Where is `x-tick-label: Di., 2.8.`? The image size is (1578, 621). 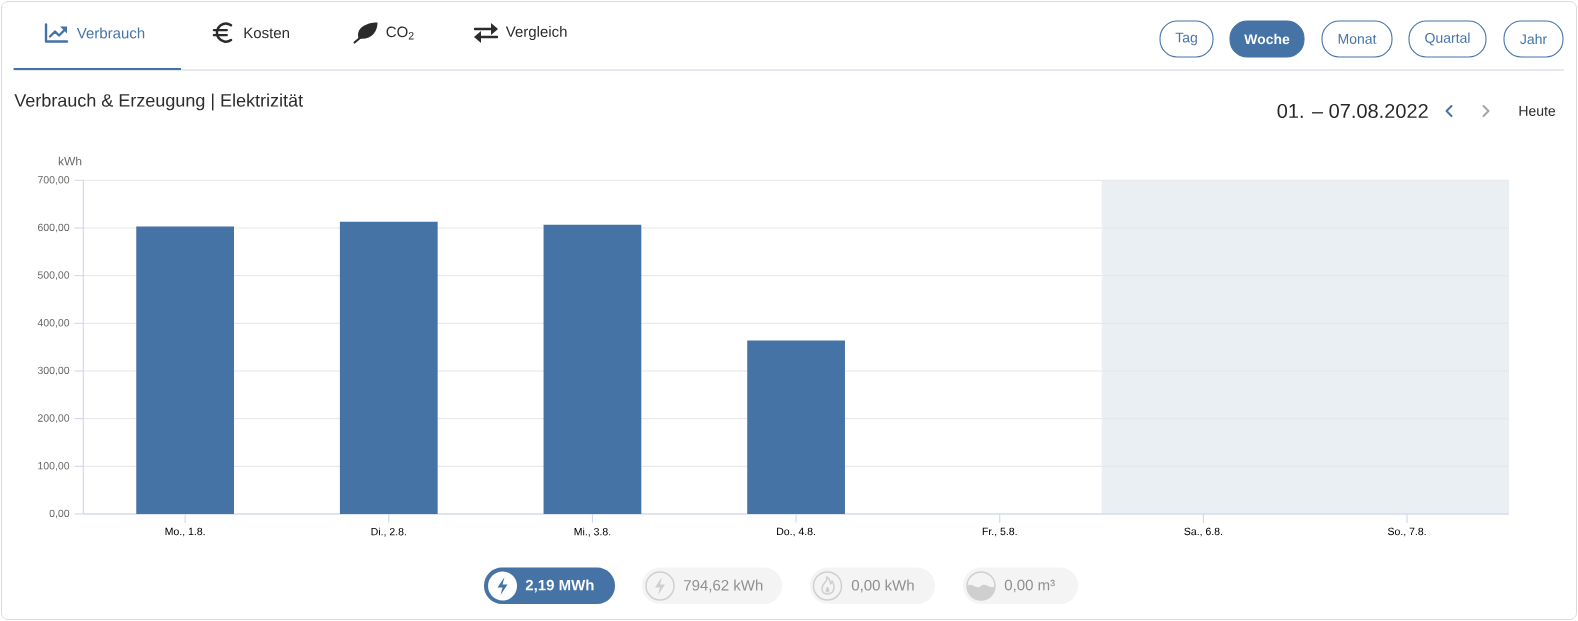 x-tick-label: Di., 2.8. is located at coordinates (388, 532).